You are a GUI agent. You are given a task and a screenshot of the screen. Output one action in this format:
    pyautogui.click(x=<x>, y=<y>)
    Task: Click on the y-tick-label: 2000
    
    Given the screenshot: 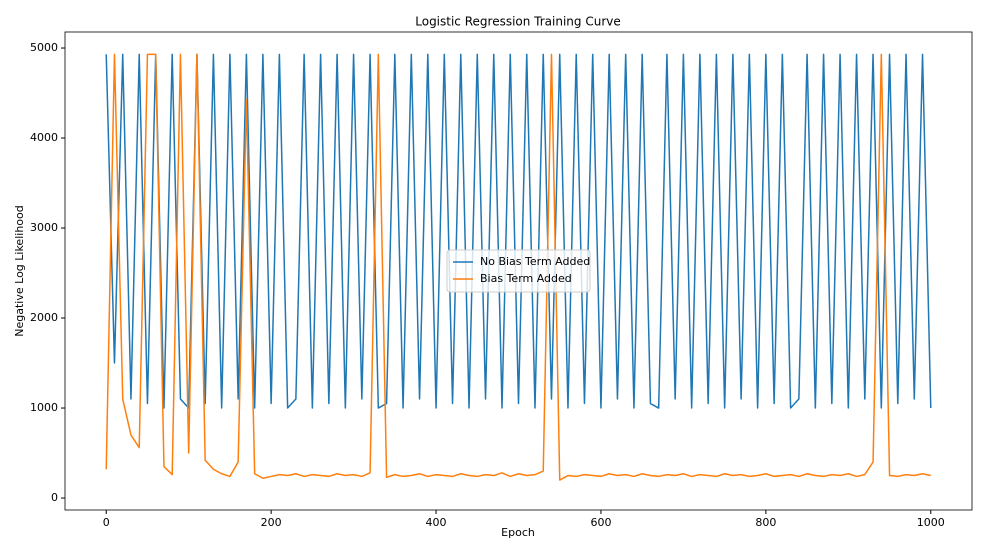 What is the action you would take?
    pyautogui.click(x=44, y=317)
    